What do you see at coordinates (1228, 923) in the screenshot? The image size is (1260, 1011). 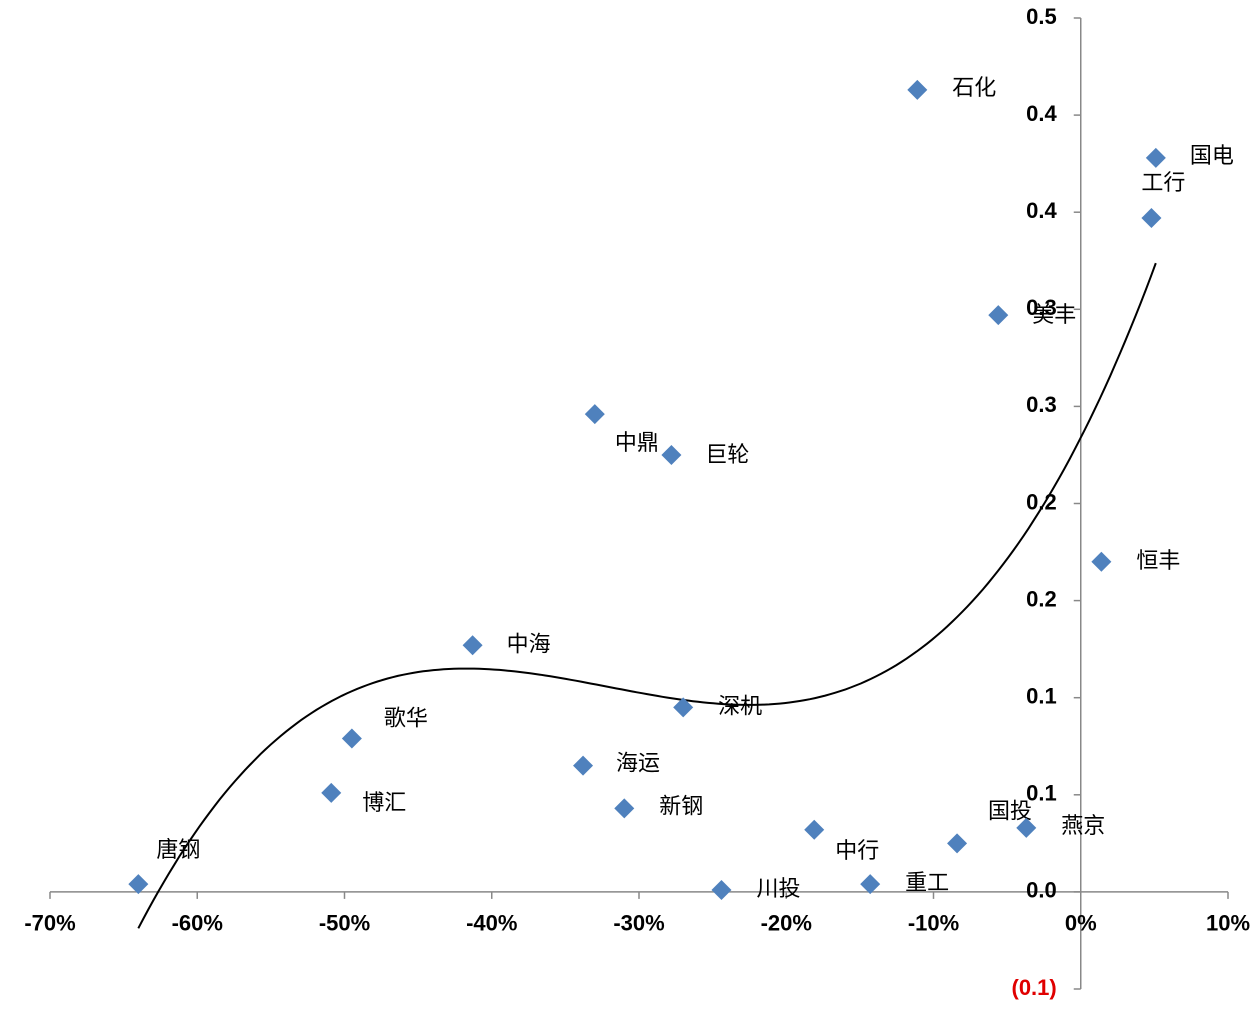 I see `x-tick-label: 10%` at bounding box center [1228, 923].